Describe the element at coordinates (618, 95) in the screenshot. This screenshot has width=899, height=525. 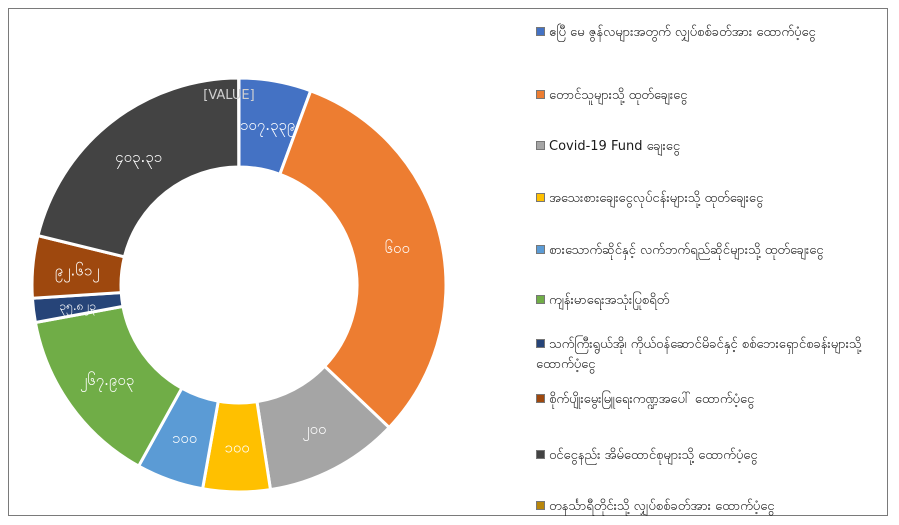
I see `legend-label: တောင်သူများသို့ ထုတ်ချေးငွေ` at that location.